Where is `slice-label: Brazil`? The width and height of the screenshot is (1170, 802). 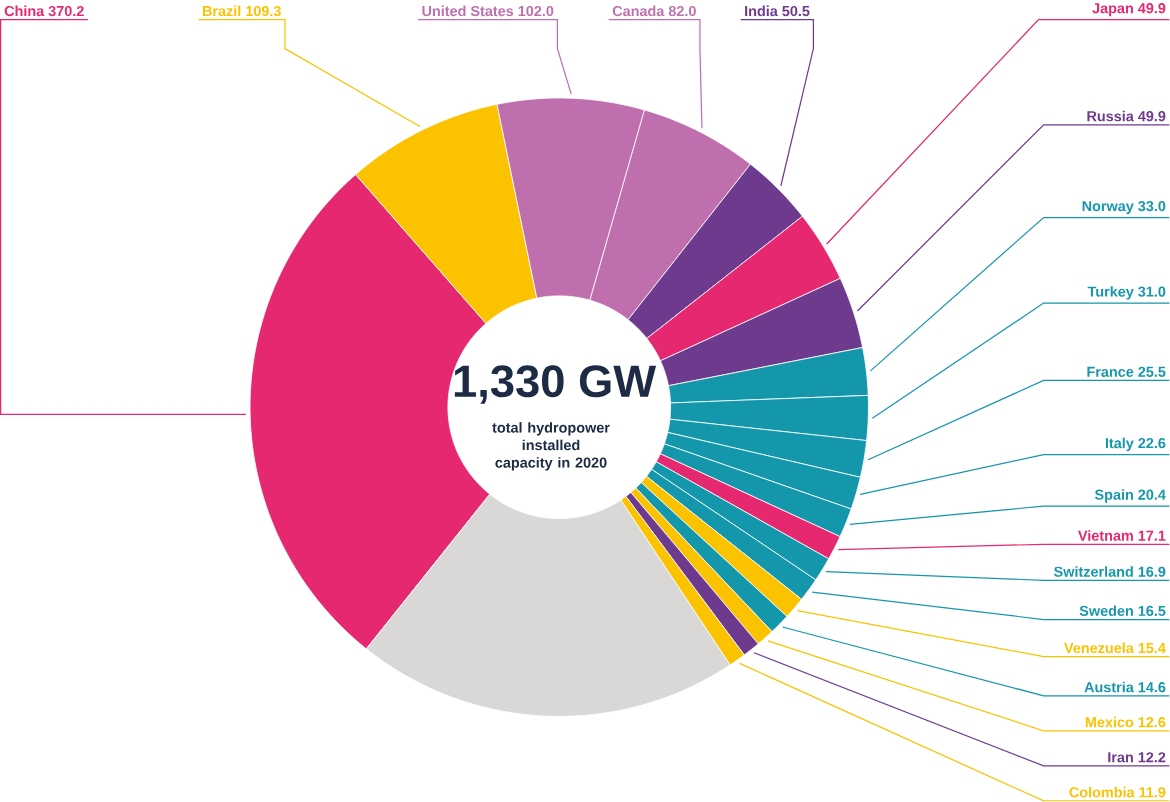 slice-label: Brazil is located at coordinates (221, 11).